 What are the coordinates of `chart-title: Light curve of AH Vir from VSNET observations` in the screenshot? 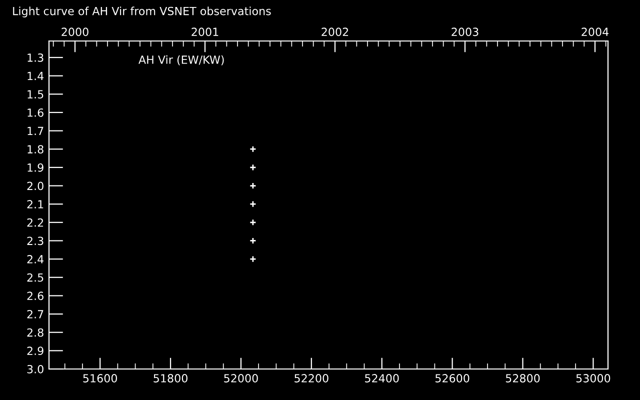 It's located at (142, 12).